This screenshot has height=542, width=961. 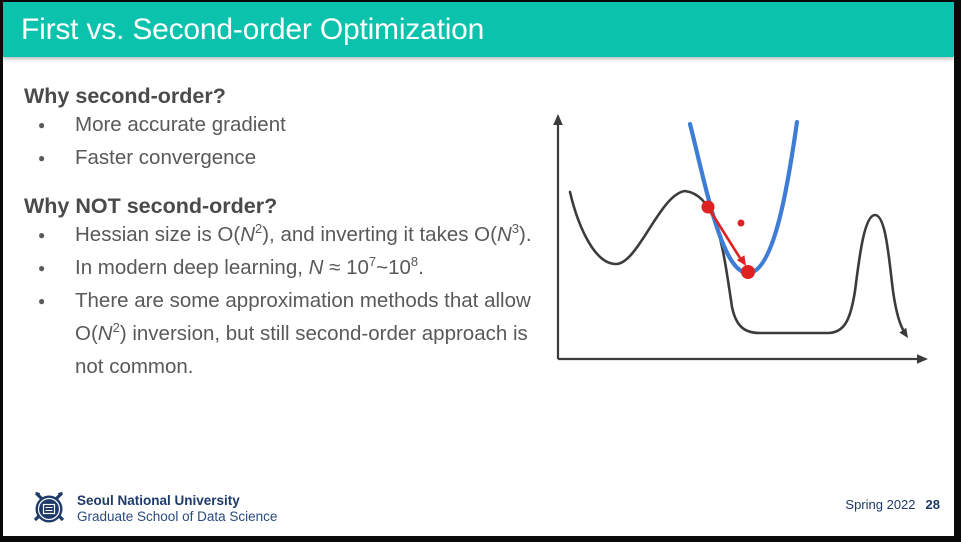 What do you see at coordinates (151, 206) in the screenshot?
I see `section-heading-why-not: Why NOT second-order?` at bounding box center [151, 206].